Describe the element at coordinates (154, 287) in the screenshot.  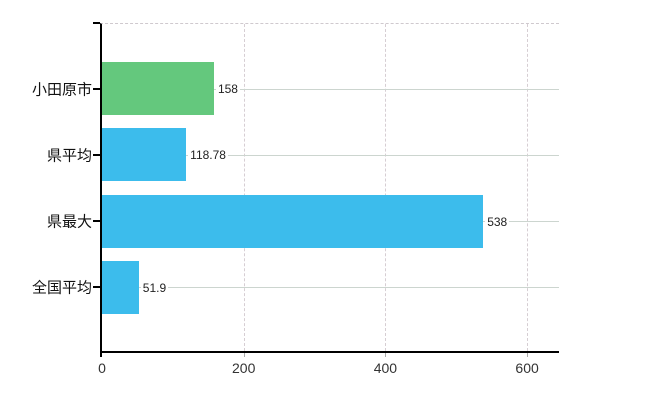
I see `value-label: 51.9` at that location.